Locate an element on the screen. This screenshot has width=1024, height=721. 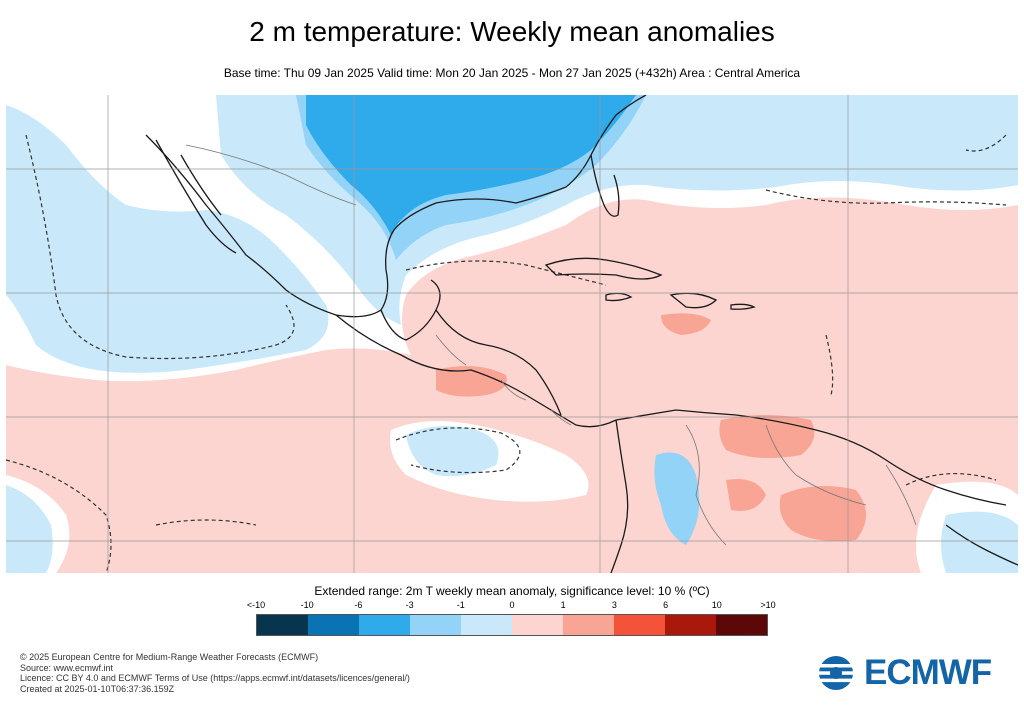
cold-zone-atlantic-east is located at coordinates (979, 542).